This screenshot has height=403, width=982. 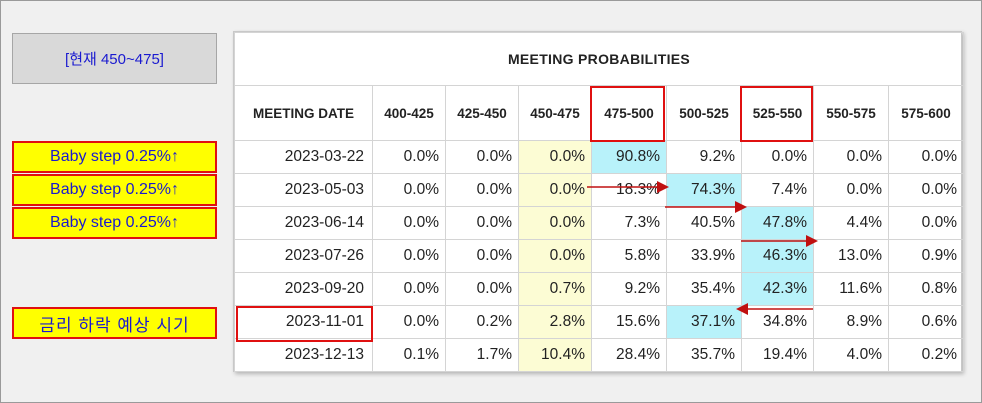 What do you see at coordinates (777, 289) in the screenshot?
I see `probability-cell: 42.3%` at bounding box center [777, 289].